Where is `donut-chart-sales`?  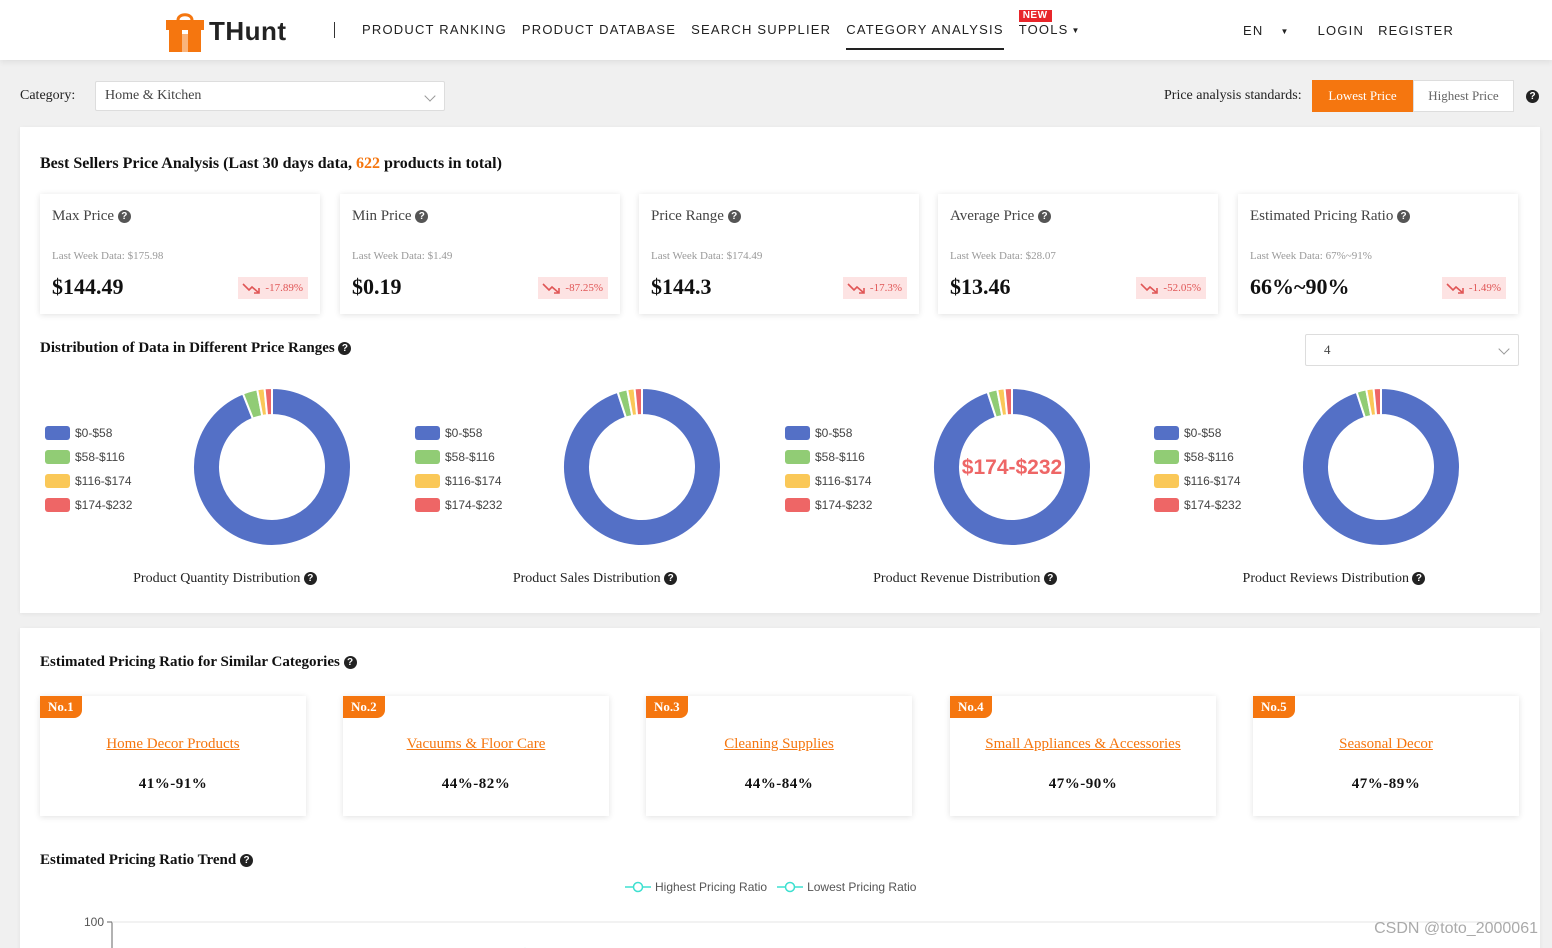
donut-chart-sales is located at coordinates (640, 467).